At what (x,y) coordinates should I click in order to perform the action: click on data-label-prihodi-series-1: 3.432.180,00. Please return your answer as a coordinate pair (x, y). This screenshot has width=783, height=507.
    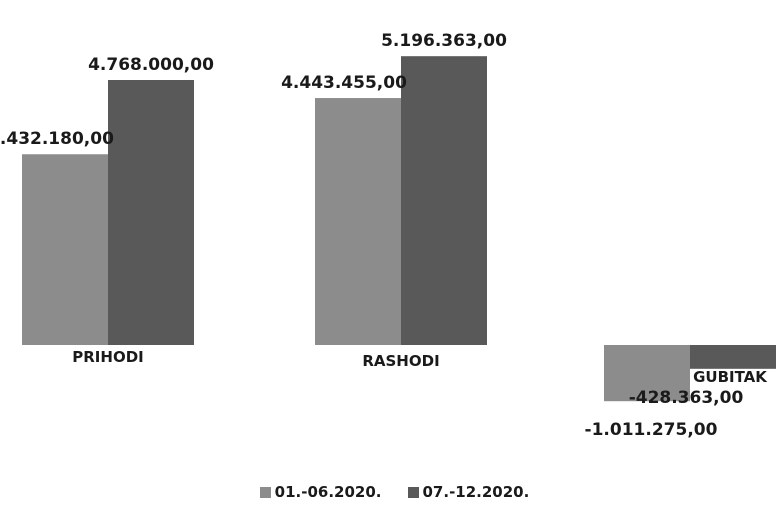
    Looking at the image, I should click on (57, 139).